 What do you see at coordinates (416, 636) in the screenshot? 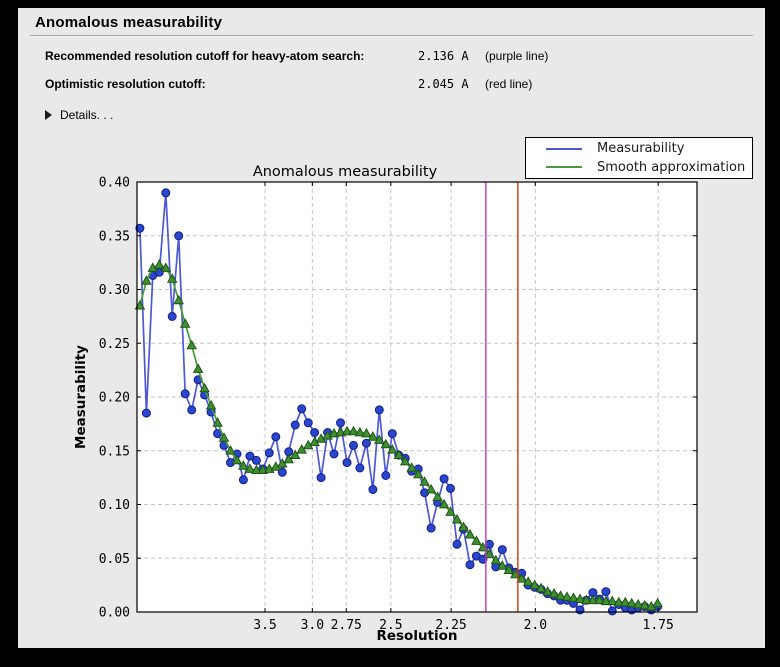
I see `x-axis-label: Resolution` at bounding box center [416, 636].